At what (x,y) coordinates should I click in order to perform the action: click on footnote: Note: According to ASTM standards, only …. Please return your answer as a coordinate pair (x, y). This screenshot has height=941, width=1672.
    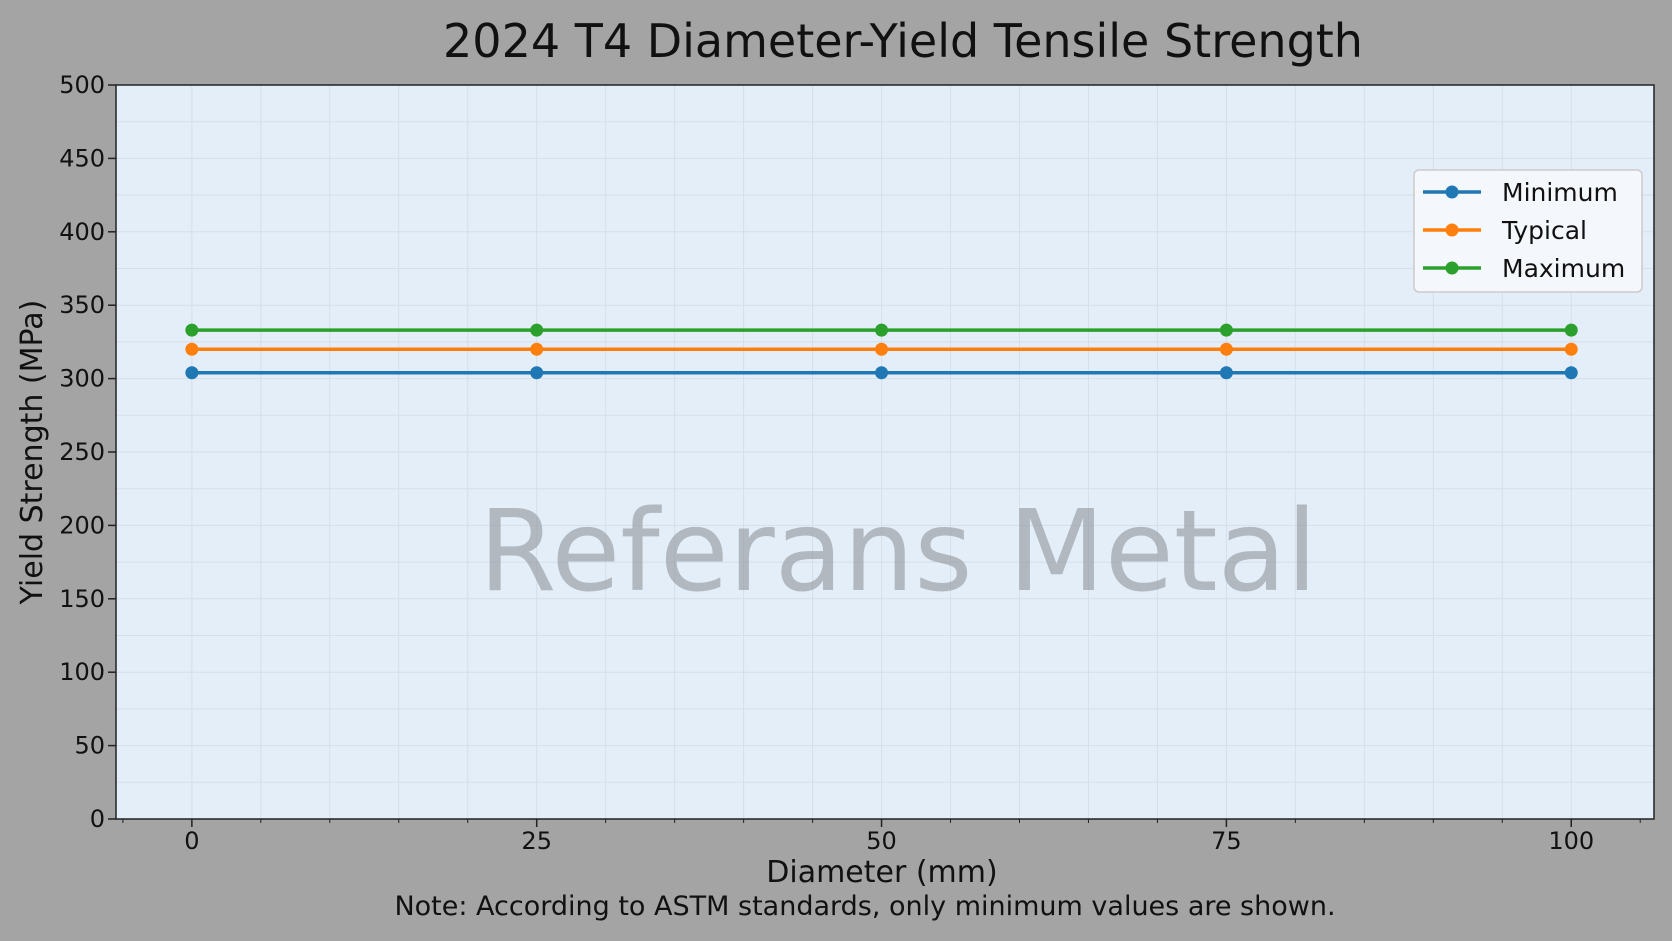
    Looking at the image, I should click on (864, 906).